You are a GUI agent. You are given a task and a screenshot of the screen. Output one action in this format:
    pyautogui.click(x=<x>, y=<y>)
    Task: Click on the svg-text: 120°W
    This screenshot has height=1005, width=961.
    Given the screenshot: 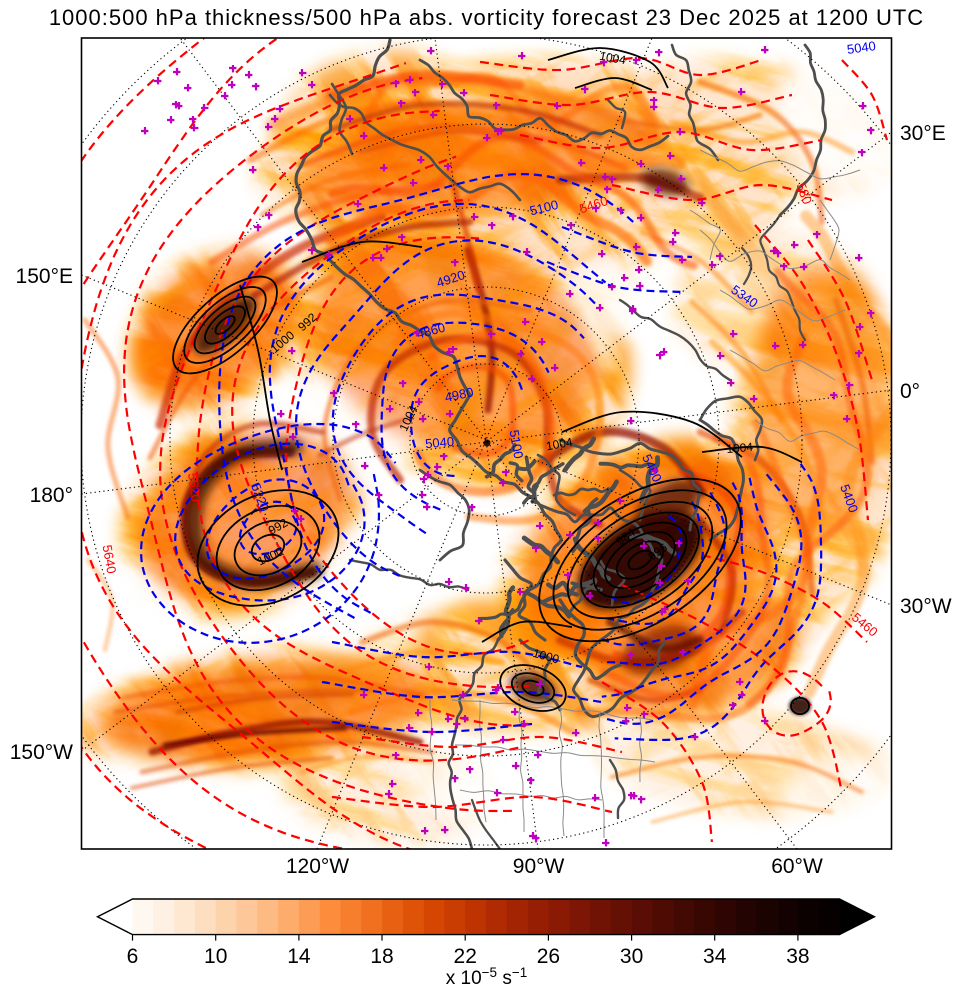 What is the action you would take?
    pyautogui.click(x=317, y=866)
    